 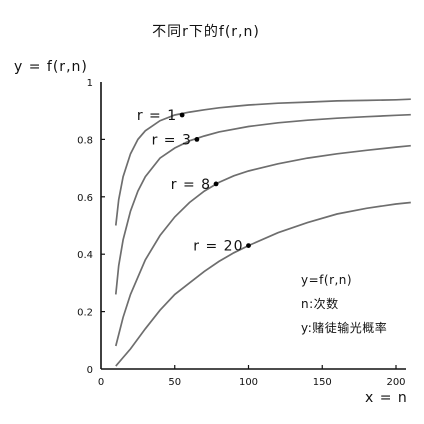 What do you see at coordinates (51, 67) in the screenshot?
I see `y-axis-label: y = f(r,n)` at bounding box center [51, 67].